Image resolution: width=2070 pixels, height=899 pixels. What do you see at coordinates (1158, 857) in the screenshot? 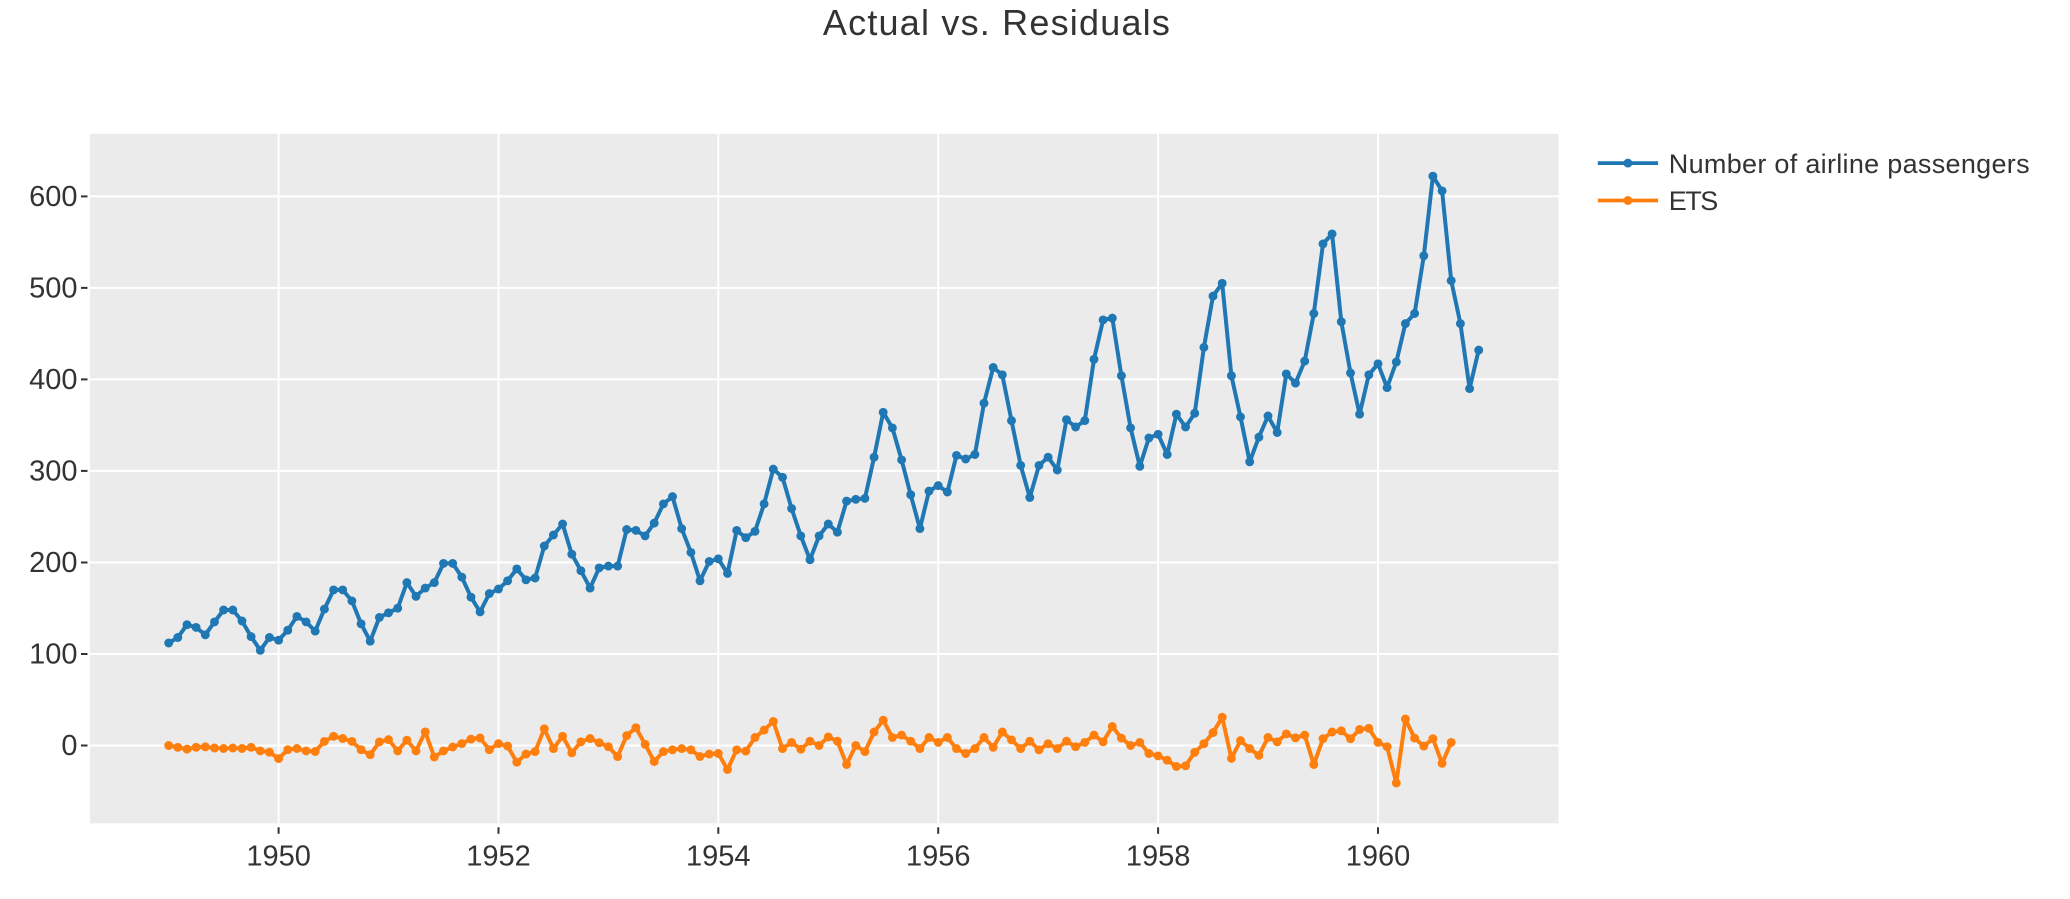
I see `svg-text: 1958` at bounding box center [1158, 857].